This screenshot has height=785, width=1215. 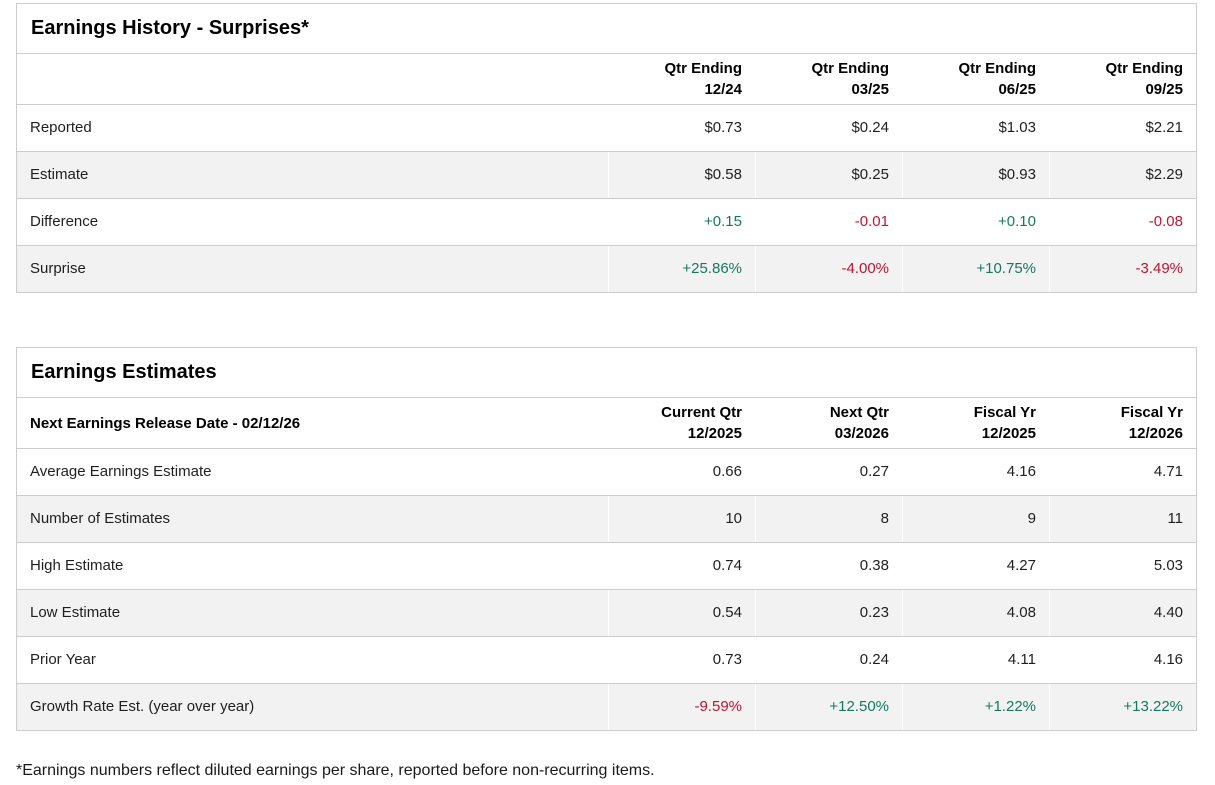 What do you see at coordinates (976, 707) in the screenshot?
I see `value-cell: +1.22%` at bounding box center [976, 707].